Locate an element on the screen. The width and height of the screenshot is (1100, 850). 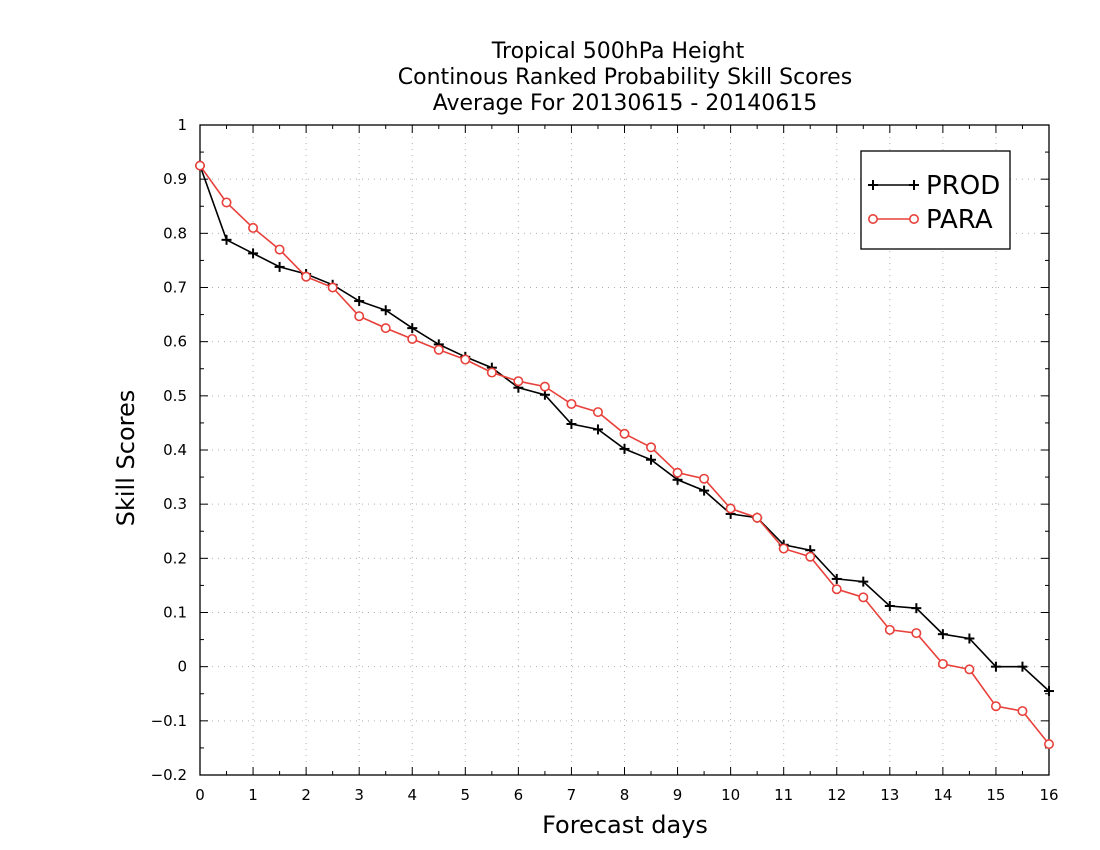
y-tick-label: 0.4 is located at coordinates (175, 450).